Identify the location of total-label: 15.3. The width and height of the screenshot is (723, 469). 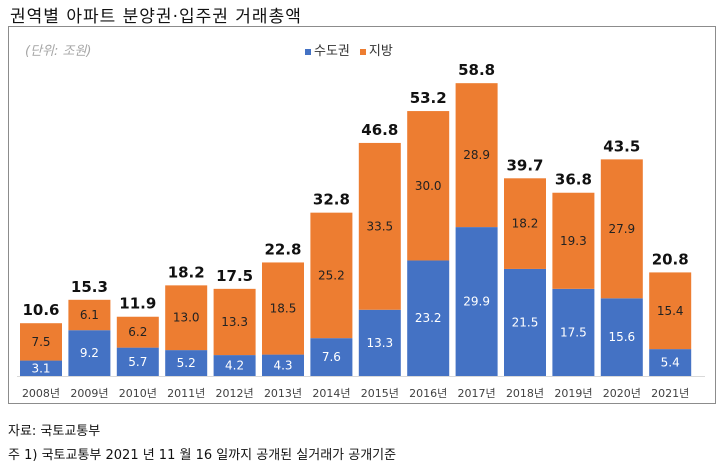
(89, 287).